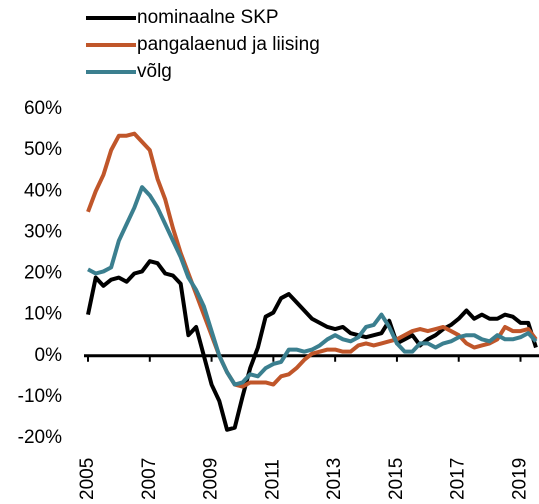 Image resolution: width=539 pixels, height=504 pixels. What do you see at coordinates (458, 479) in the screenshot?
I see `x-tick-label: 2017` at bounding box center [458, 479].